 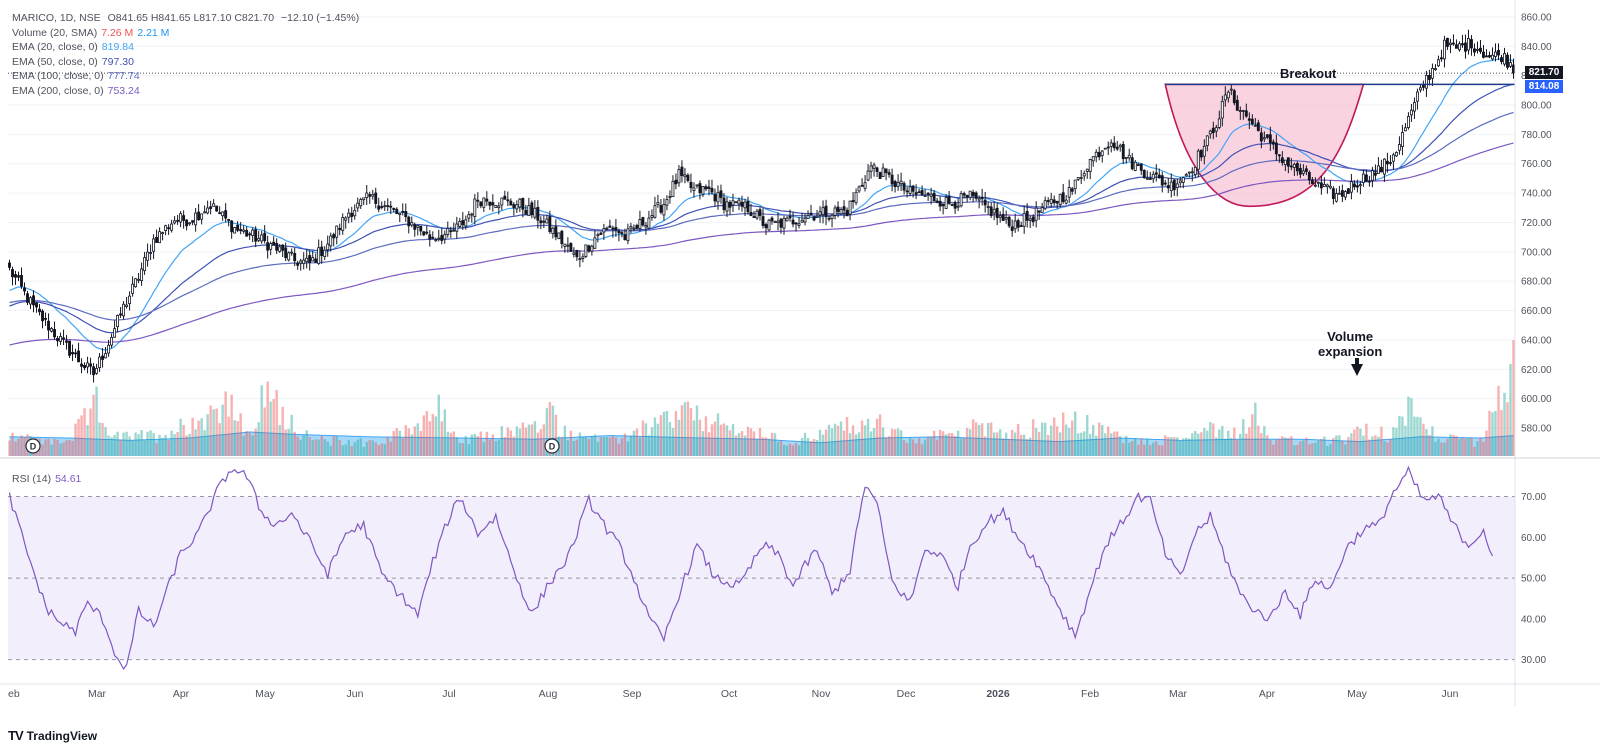 What do you see at coordinates (185, 47) in the screenshot?
I see `indicator-row: EMA (20, close, 0) 819.84` at bounding box center [185, 47].